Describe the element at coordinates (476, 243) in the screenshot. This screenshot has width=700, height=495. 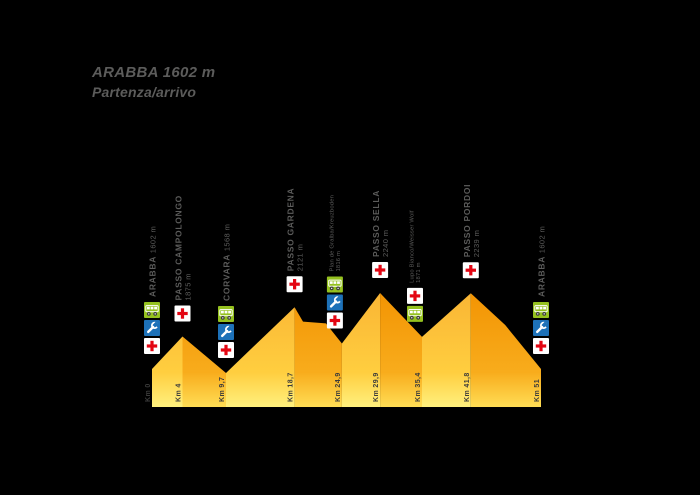
I see `waypoint-elevation: 2239 m` at that location.